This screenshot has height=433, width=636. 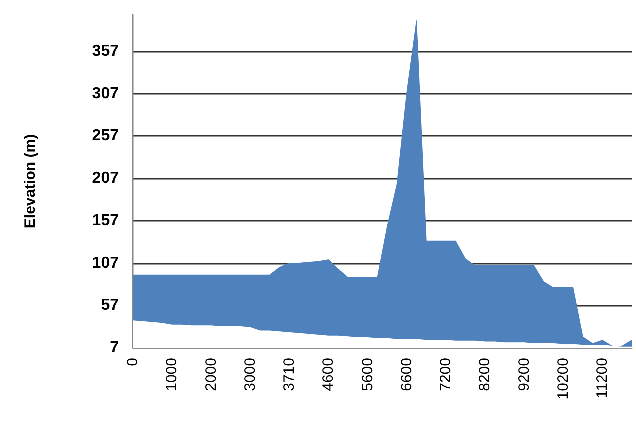 What do you see at coordinates (407, 375) in the screenshot?
I see `x-tick-label: 6600` at bounding box center [407, 375].